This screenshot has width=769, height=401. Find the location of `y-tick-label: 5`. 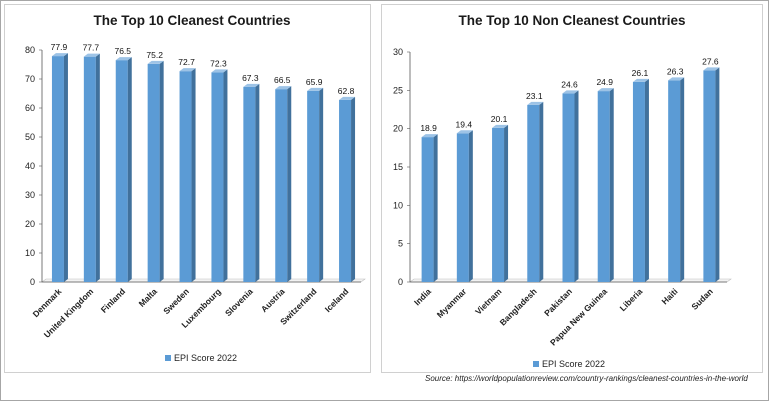

y-tick-label: 5 is located at coordinates (400, 244).